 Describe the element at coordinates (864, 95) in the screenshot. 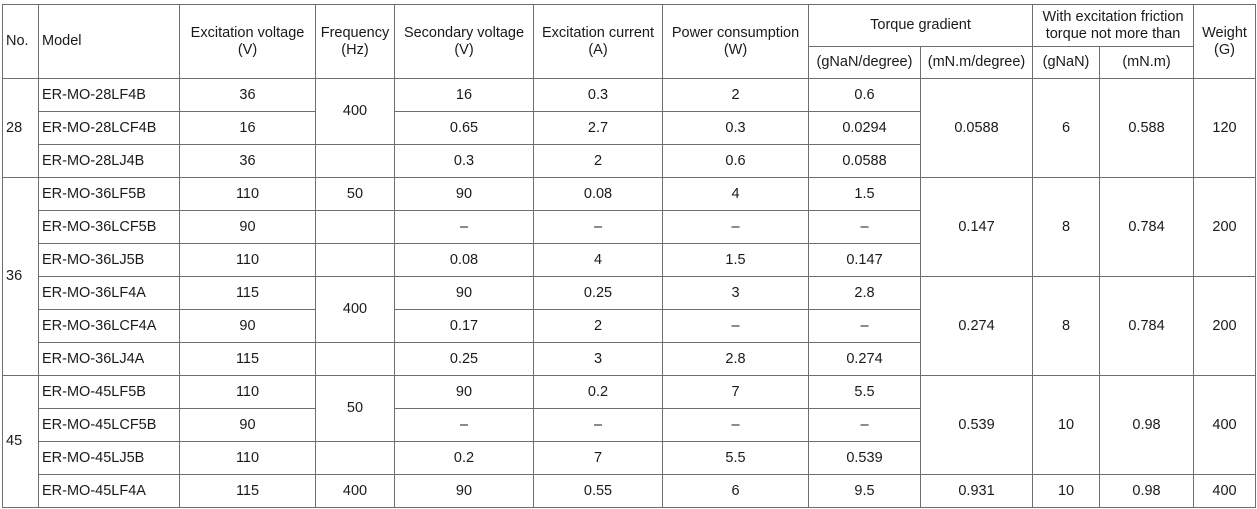

I see `torque-gradient-gnan-cell: 0.6` at that location.